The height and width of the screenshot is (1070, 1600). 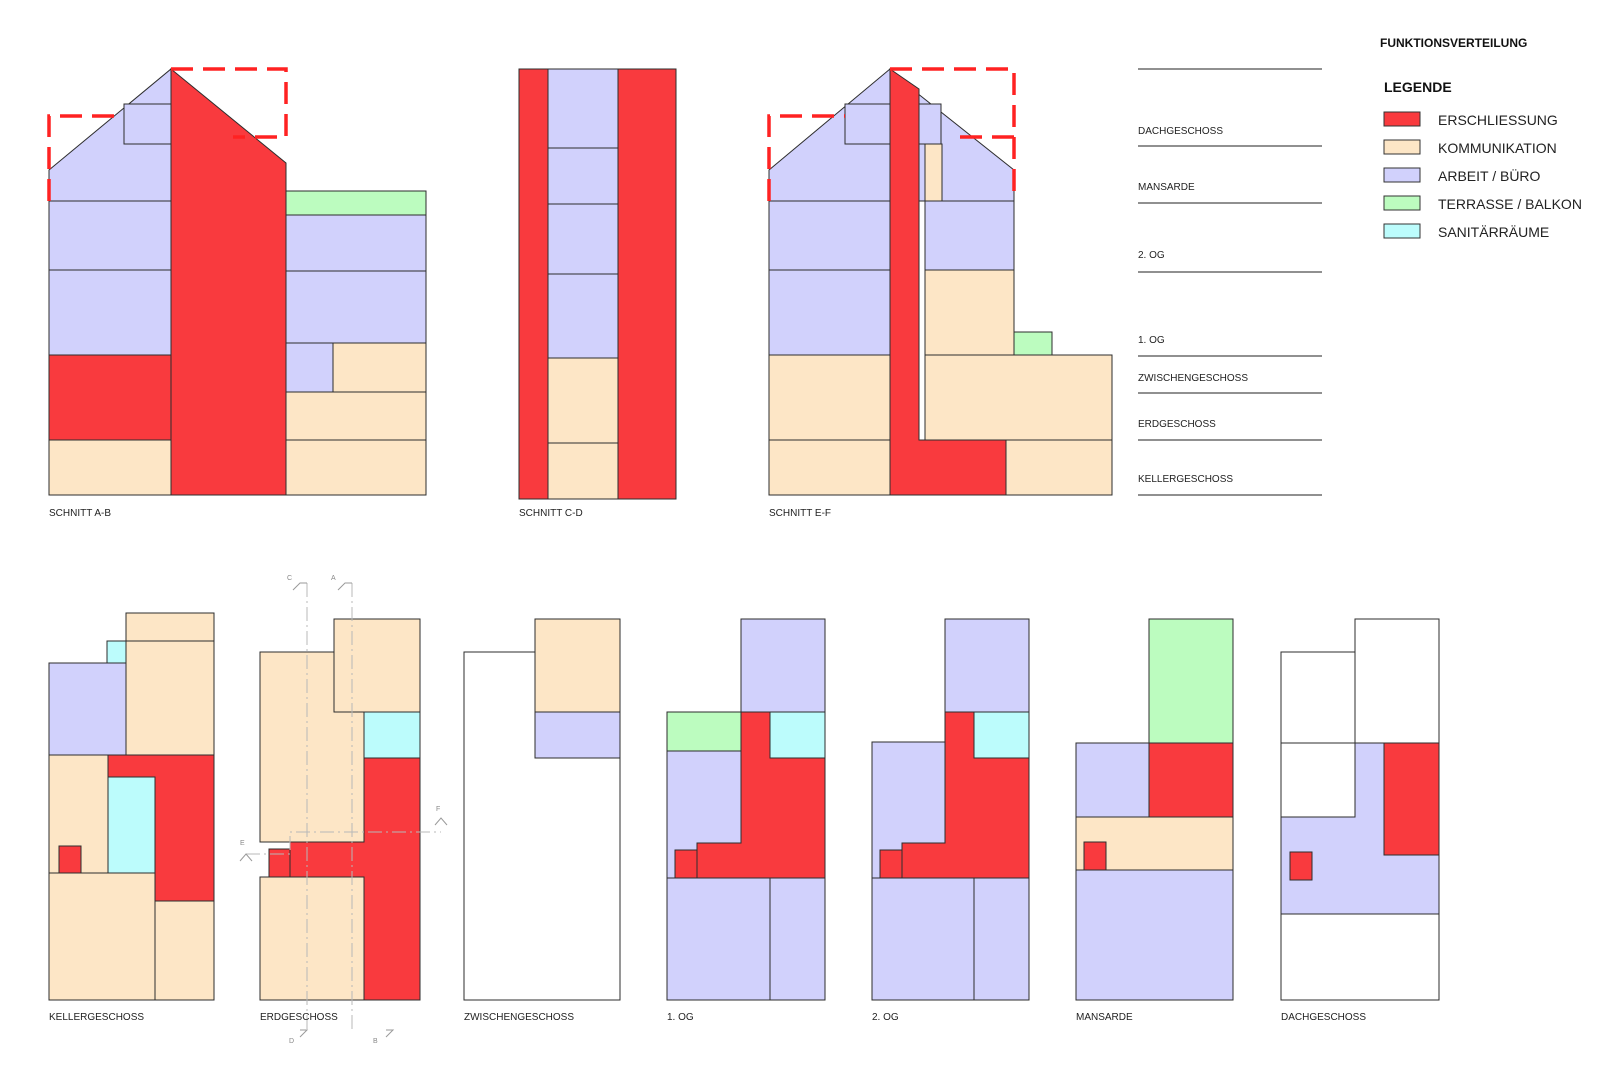 I want to click on plan-dg-lift, so click(x=1301, y=866).